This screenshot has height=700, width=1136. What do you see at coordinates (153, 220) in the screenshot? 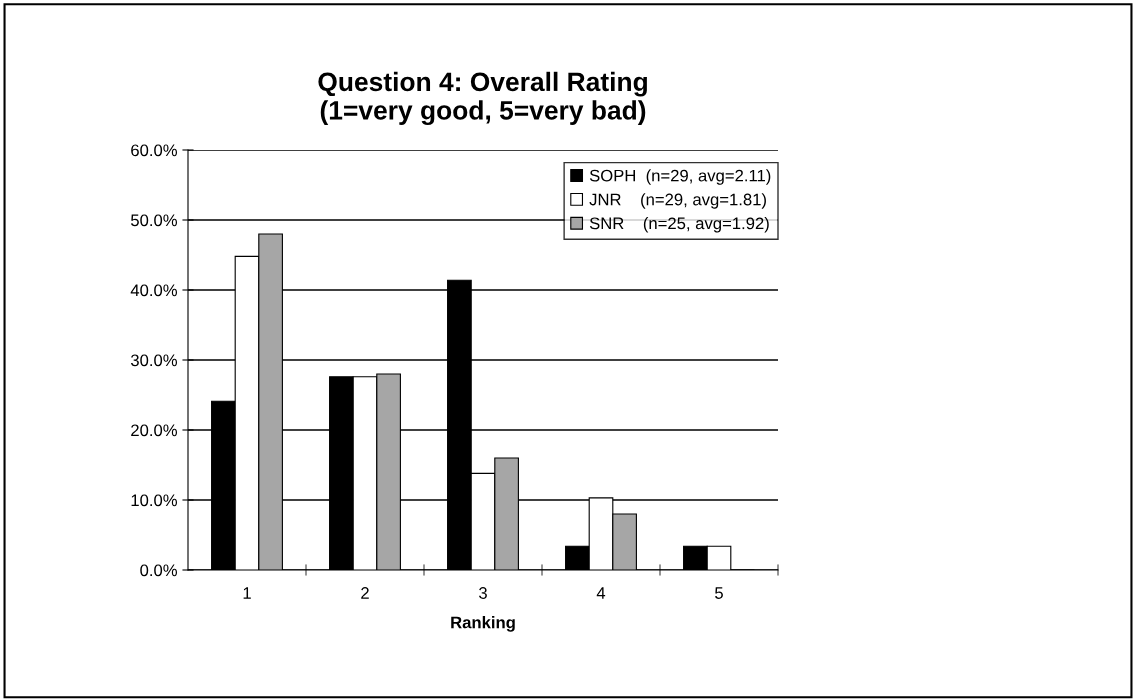
I see `y-tick-label: 50.0%` at bounding box center [153, 220].